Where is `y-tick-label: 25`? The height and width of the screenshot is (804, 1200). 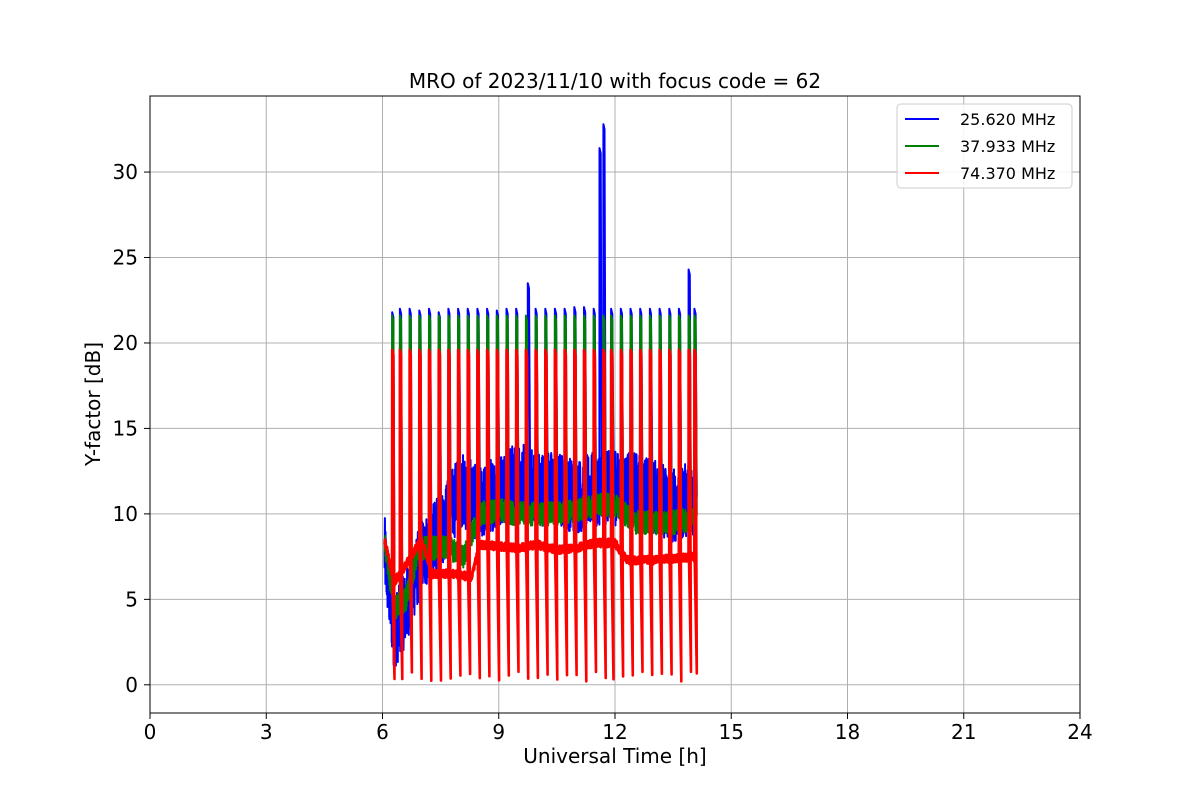
y-tick-label: 25 is located at coordinates (125, 258).